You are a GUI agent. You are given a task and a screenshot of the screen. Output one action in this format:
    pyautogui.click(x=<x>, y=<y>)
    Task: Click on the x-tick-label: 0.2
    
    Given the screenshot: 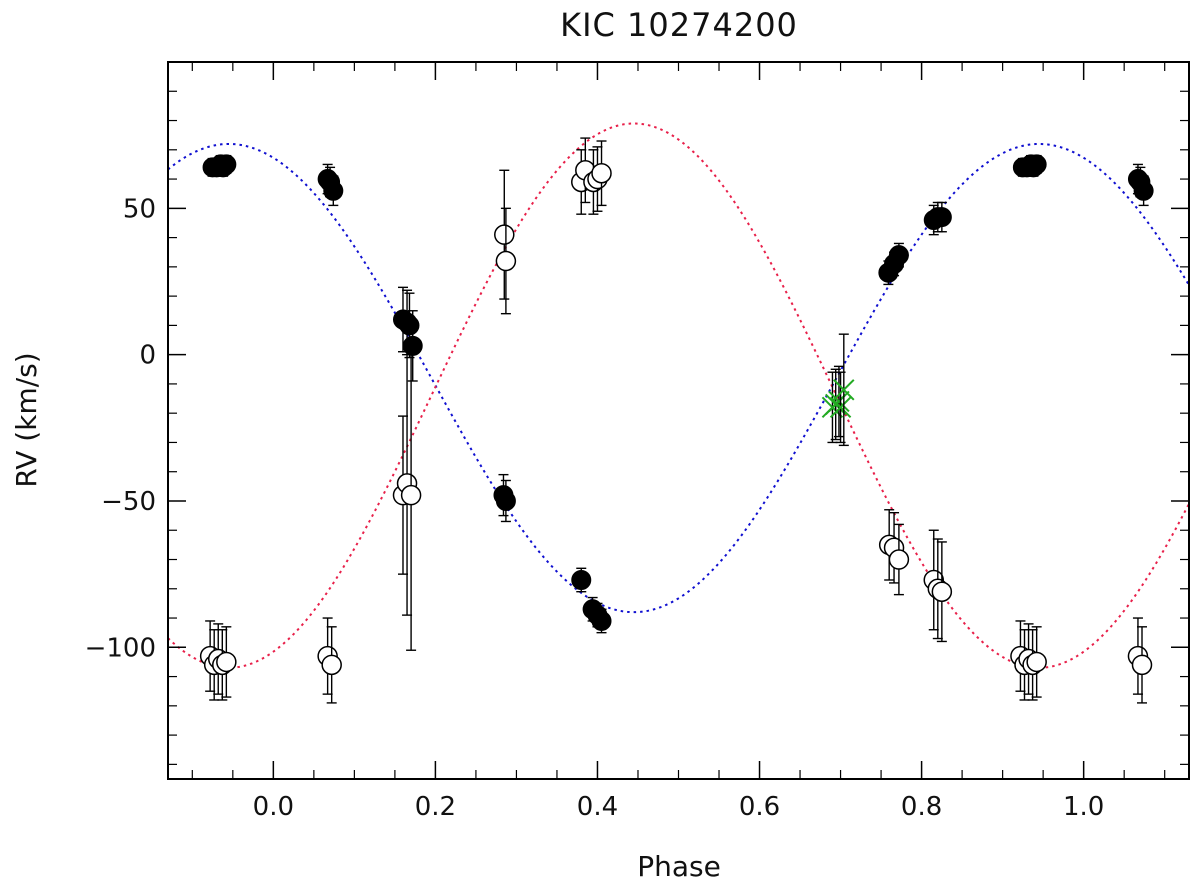 What is the action you would take?
    pyautogui.click(x=435, y=807)
    